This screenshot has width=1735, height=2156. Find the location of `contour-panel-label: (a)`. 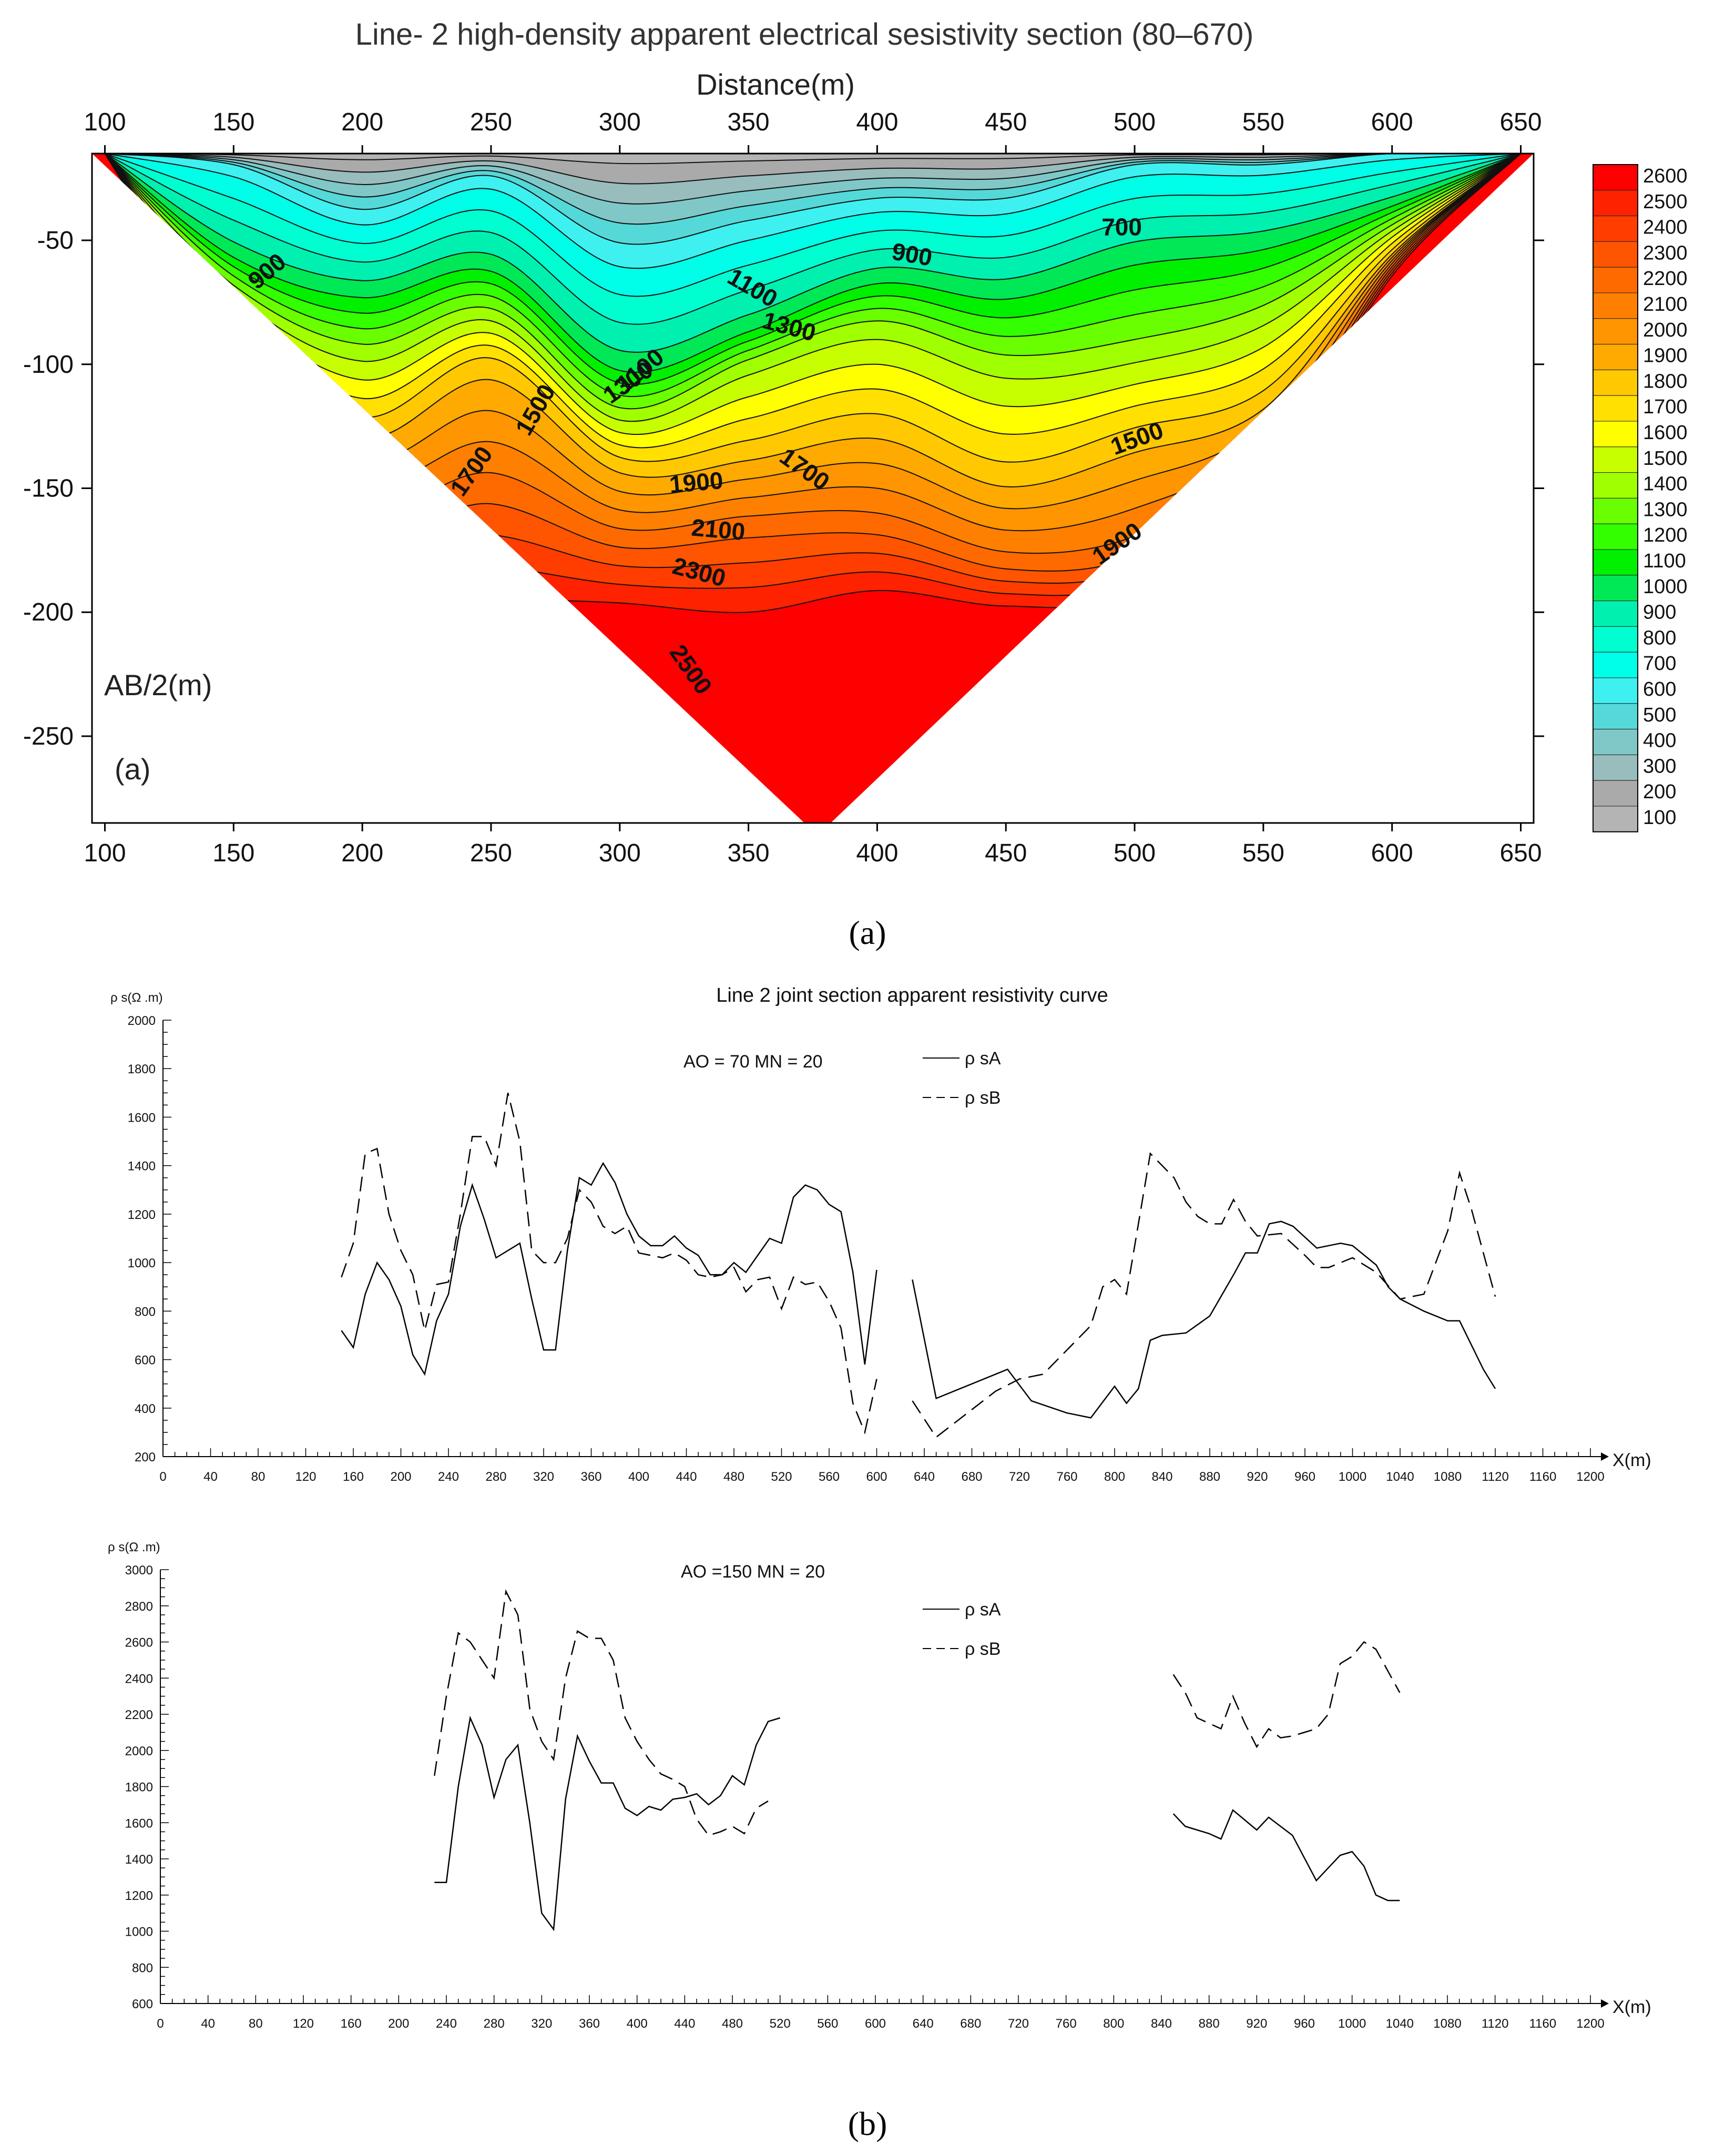

contour-panel-label: (a) is located at coordinates (132, 769).